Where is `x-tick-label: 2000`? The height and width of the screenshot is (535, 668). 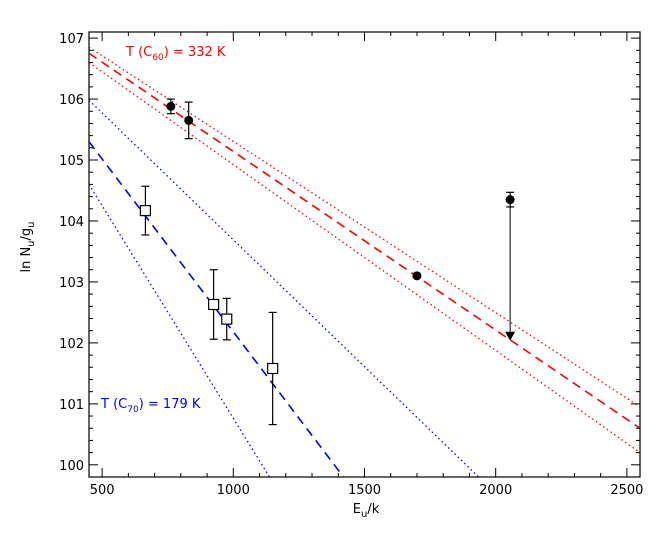
x-tick-label: 2000 is located at coordinates (495, 490).